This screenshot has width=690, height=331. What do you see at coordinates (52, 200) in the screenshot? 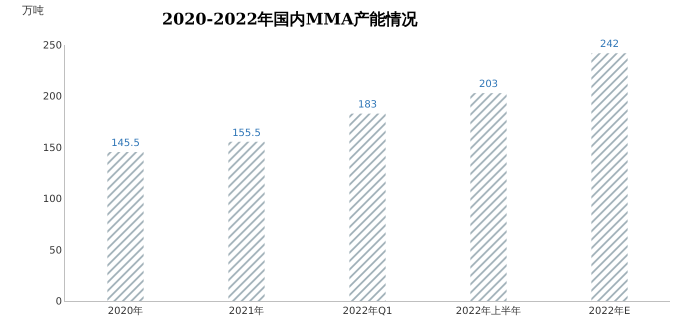
I see `y-tick-label: 100` at bounding box center [52, 200].